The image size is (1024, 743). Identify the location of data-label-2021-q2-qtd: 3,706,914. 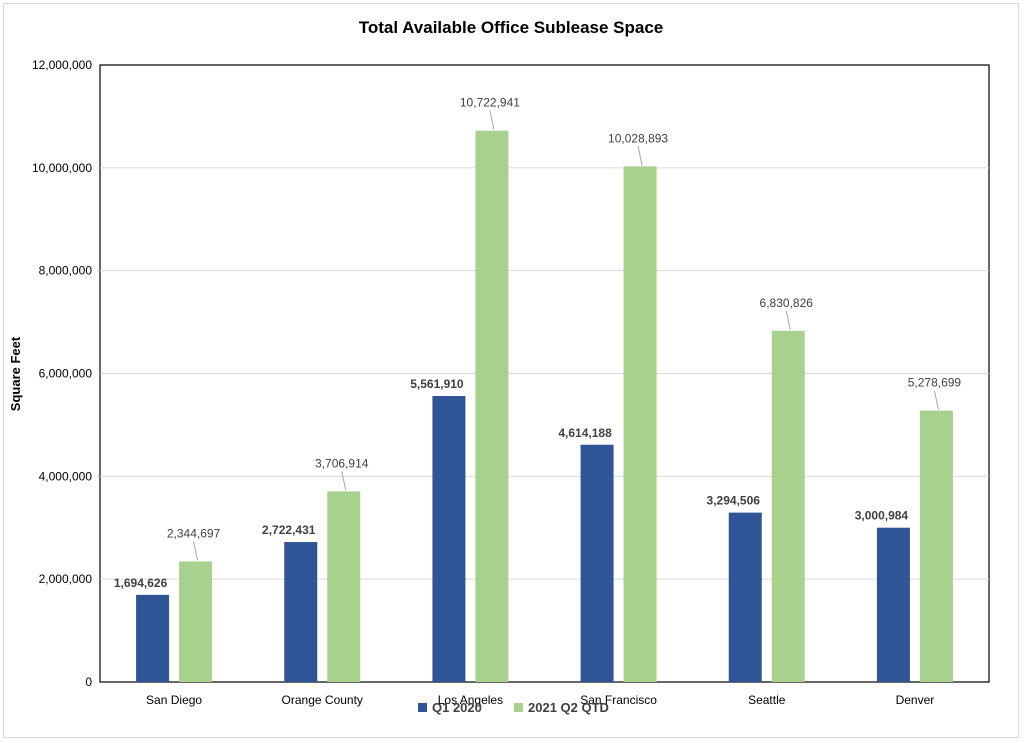
(342, 463).